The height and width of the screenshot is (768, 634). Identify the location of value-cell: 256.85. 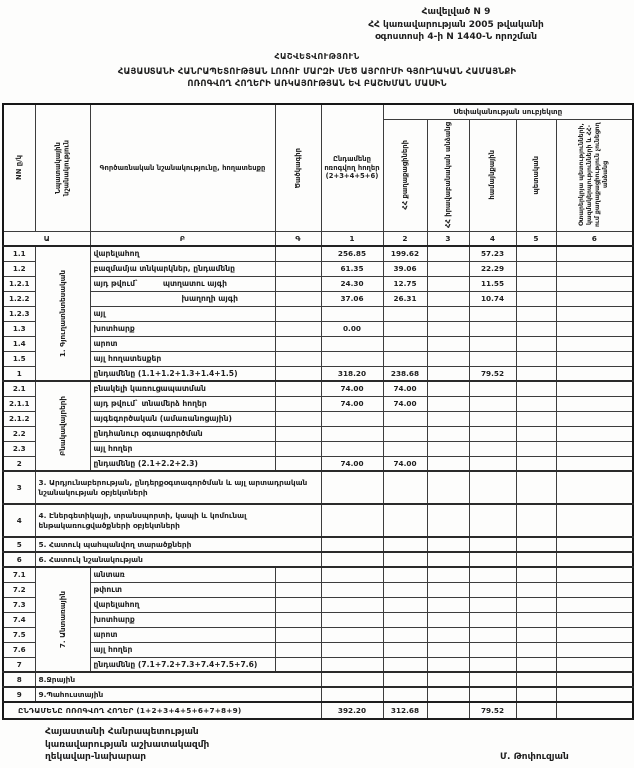
(352, 253).